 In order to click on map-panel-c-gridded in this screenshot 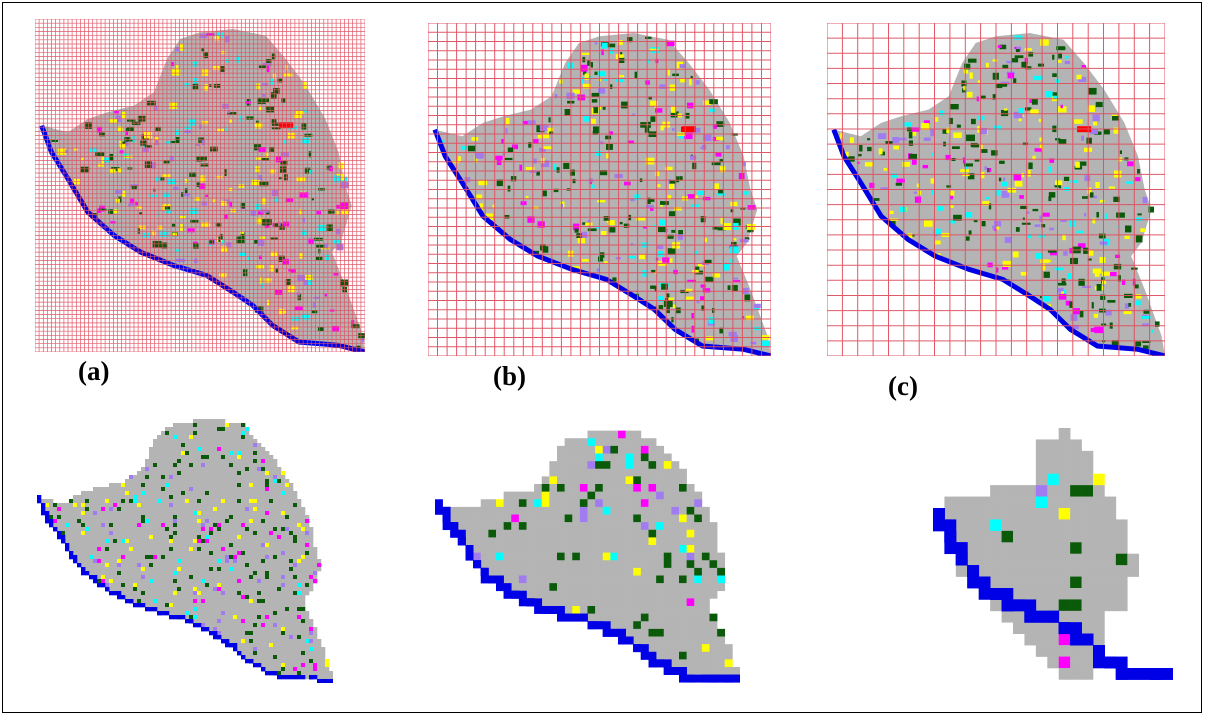, I will do `click(996, 189)`.